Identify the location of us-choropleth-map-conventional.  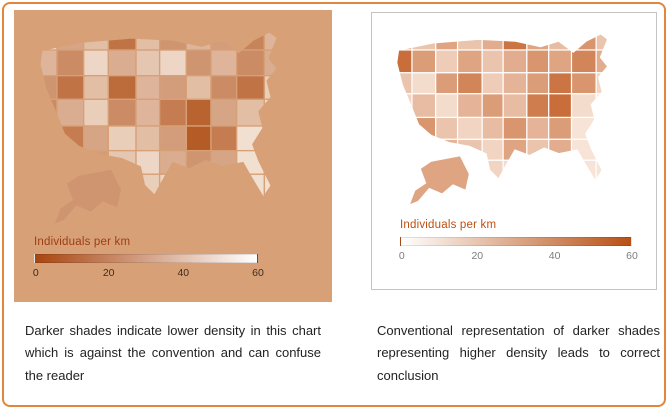
(502, 119).